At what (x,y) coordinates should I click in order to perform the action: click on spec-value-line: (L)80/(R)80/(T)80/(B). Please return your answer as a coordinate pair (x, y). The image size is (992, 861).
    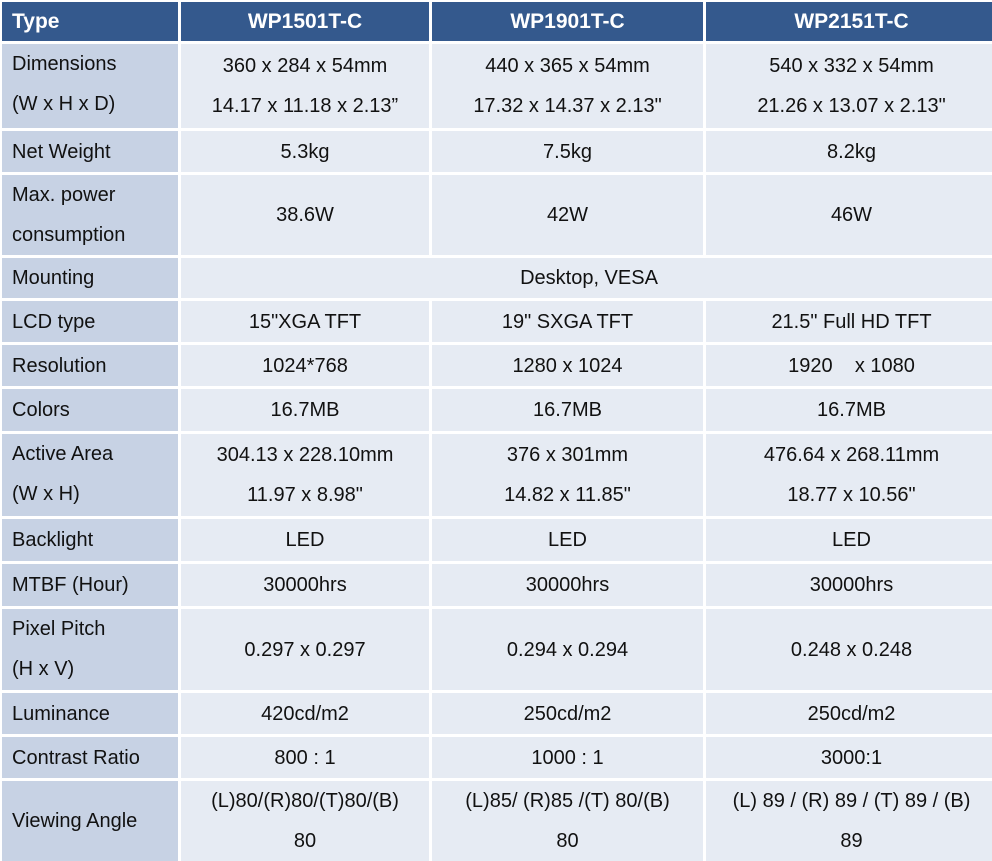
    Looking at the image, I should click on (305, 801).